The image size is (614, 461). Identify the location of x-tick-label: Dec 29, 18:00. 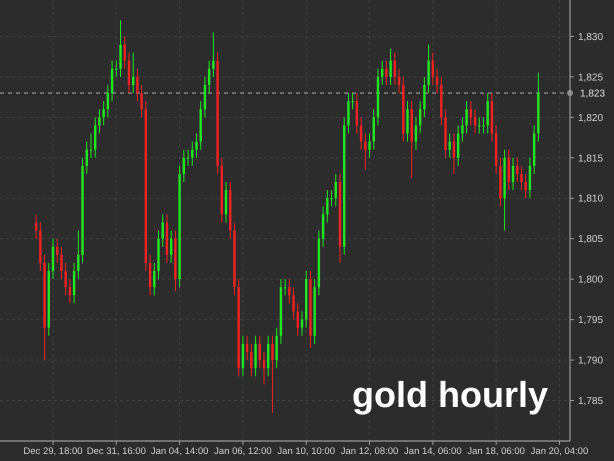
(53, 451).